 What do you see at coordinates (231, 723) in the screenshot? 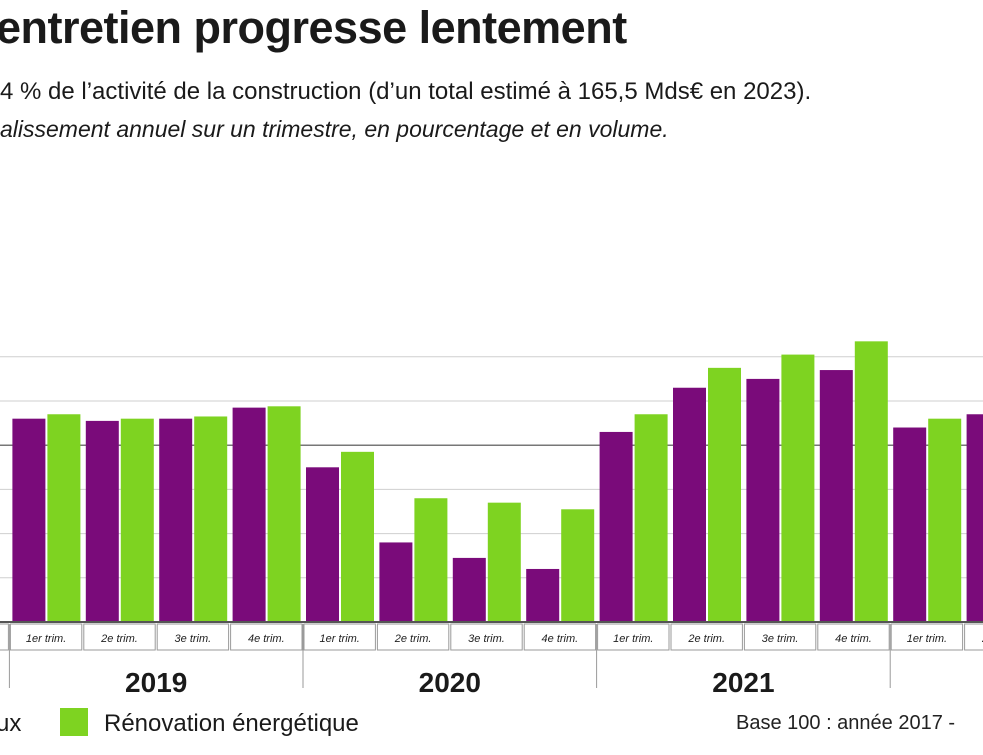
I see `legend-label-renovation-energetique: Rénovation énergétique` at bounding box center [231, 723].